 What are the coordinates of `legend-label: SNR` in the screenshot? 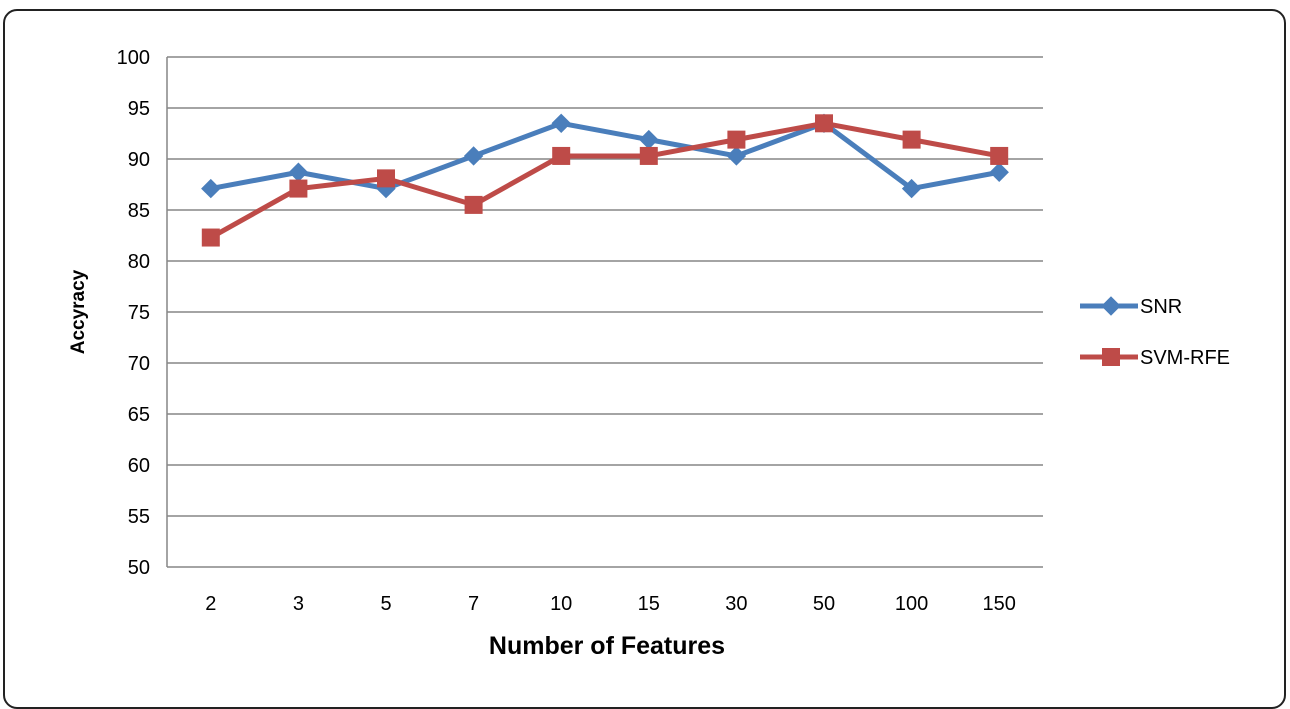 It's located at (1161, 307).